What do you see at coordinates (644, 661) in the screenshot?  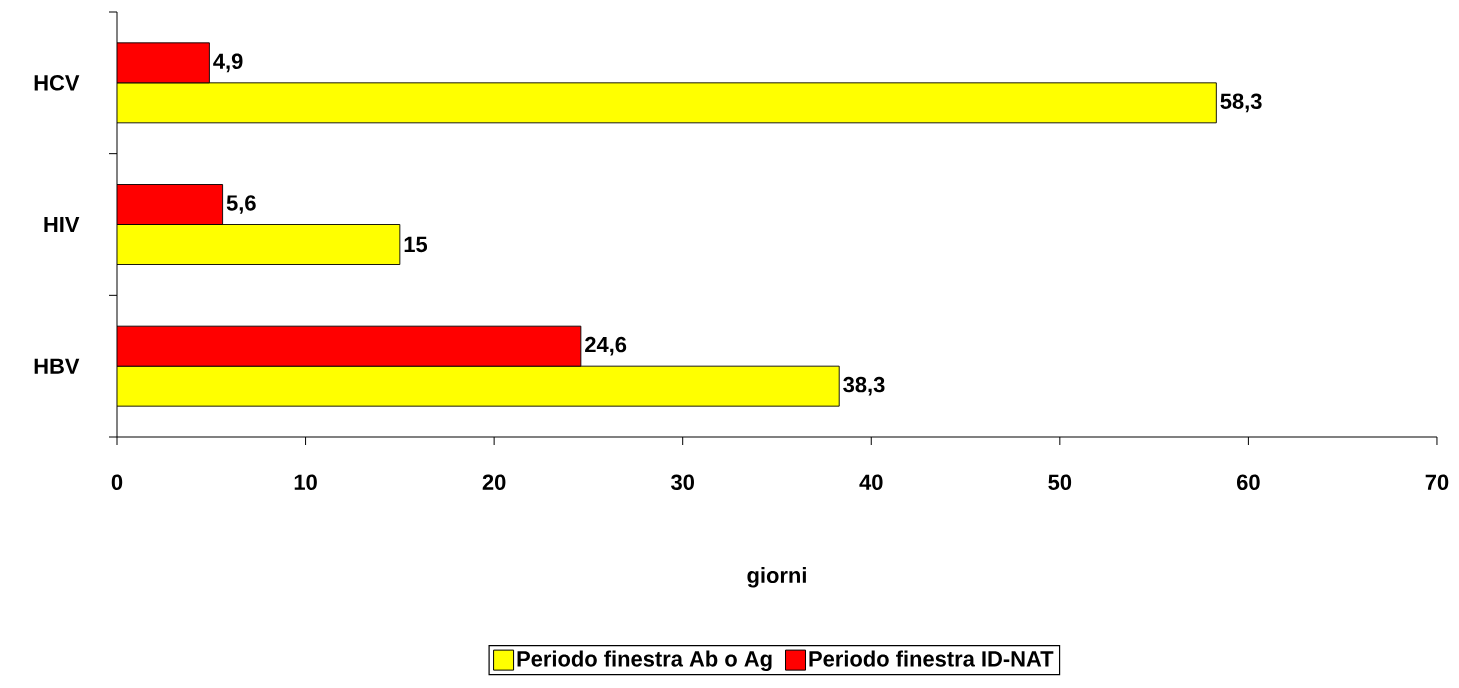 I see `legend-label: Periodo finestra Ab o Ag` at bounding box center [644, 661].